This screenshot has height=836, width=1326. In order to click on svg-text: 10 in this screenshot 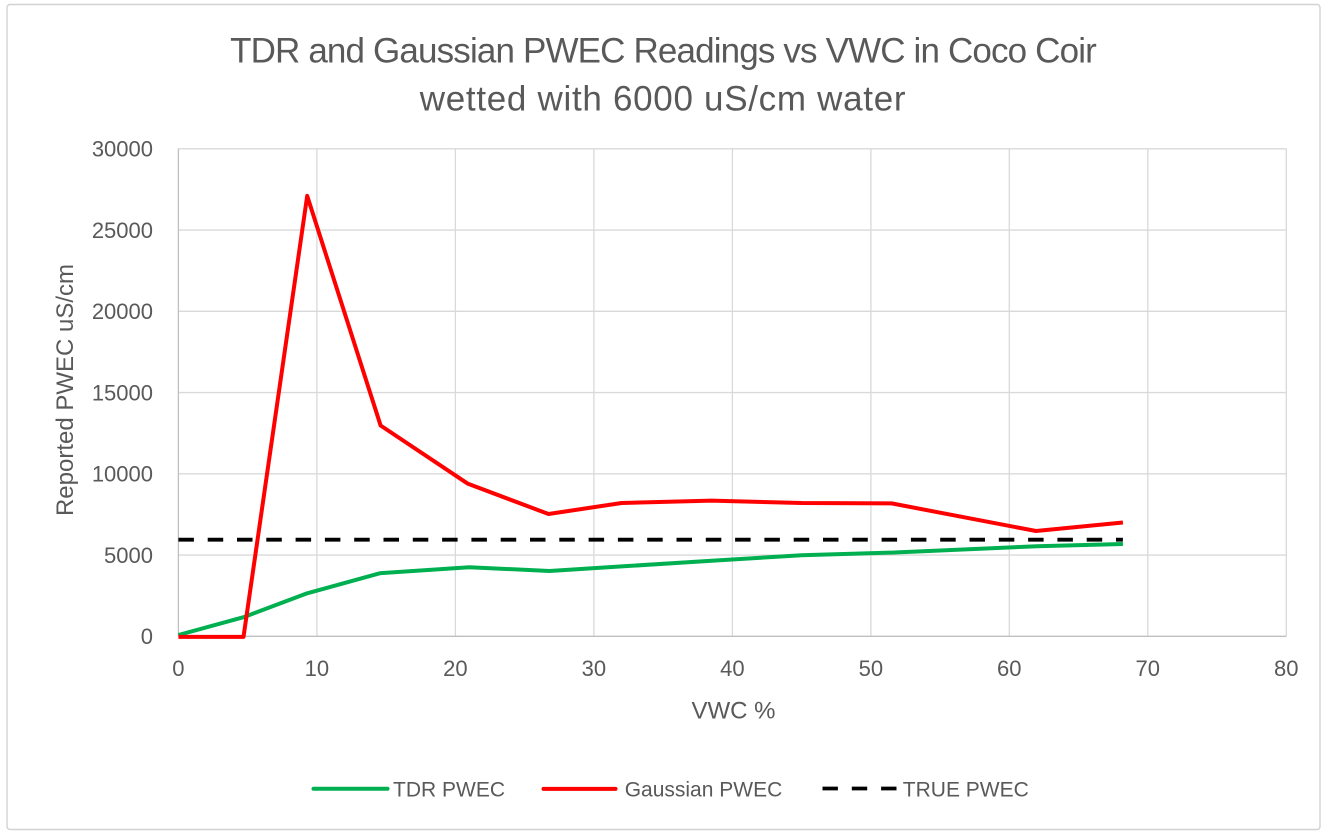, I will do `click(317, 668)`.